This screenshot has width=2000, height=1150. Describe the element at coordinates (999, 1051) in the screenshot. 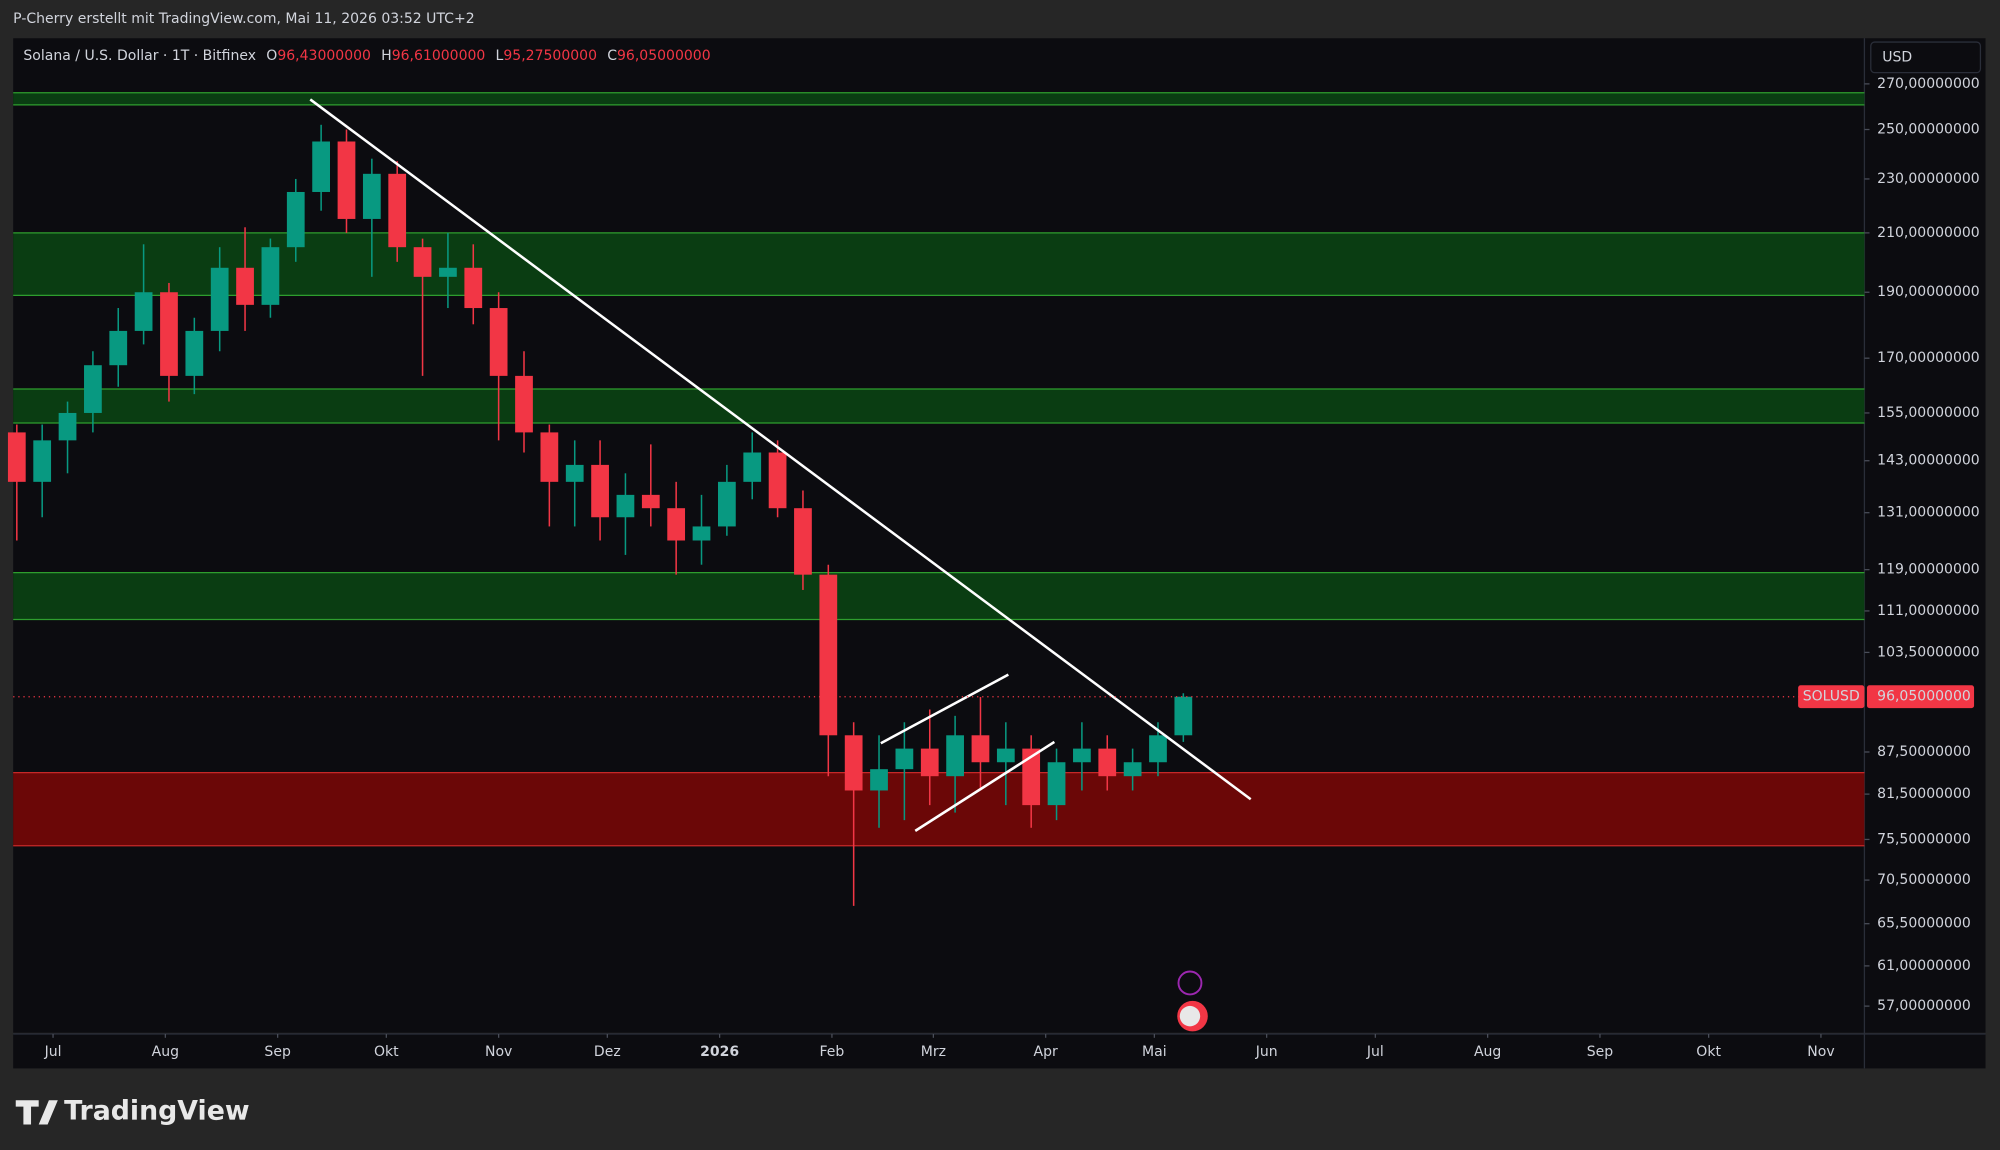

I see `time-axis` at that location.